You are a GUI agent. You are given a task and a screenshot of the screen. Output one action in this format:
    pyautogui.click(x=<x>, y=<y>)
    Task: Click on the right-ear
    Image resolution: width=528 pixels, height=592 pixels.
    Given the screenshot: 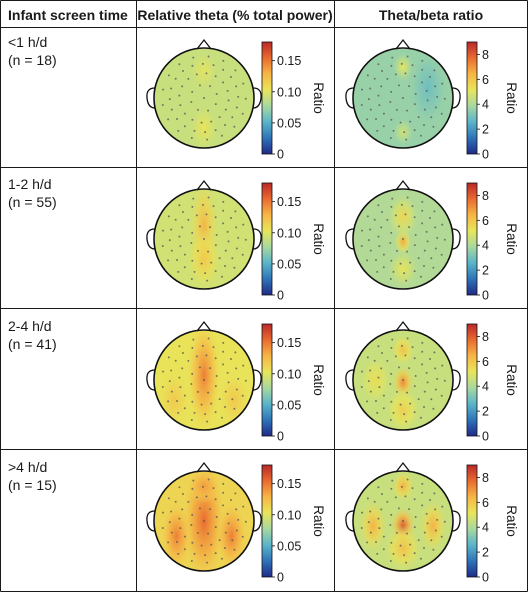 What is the action you would take?
    pyautogui.click(x=257, y=380)
    